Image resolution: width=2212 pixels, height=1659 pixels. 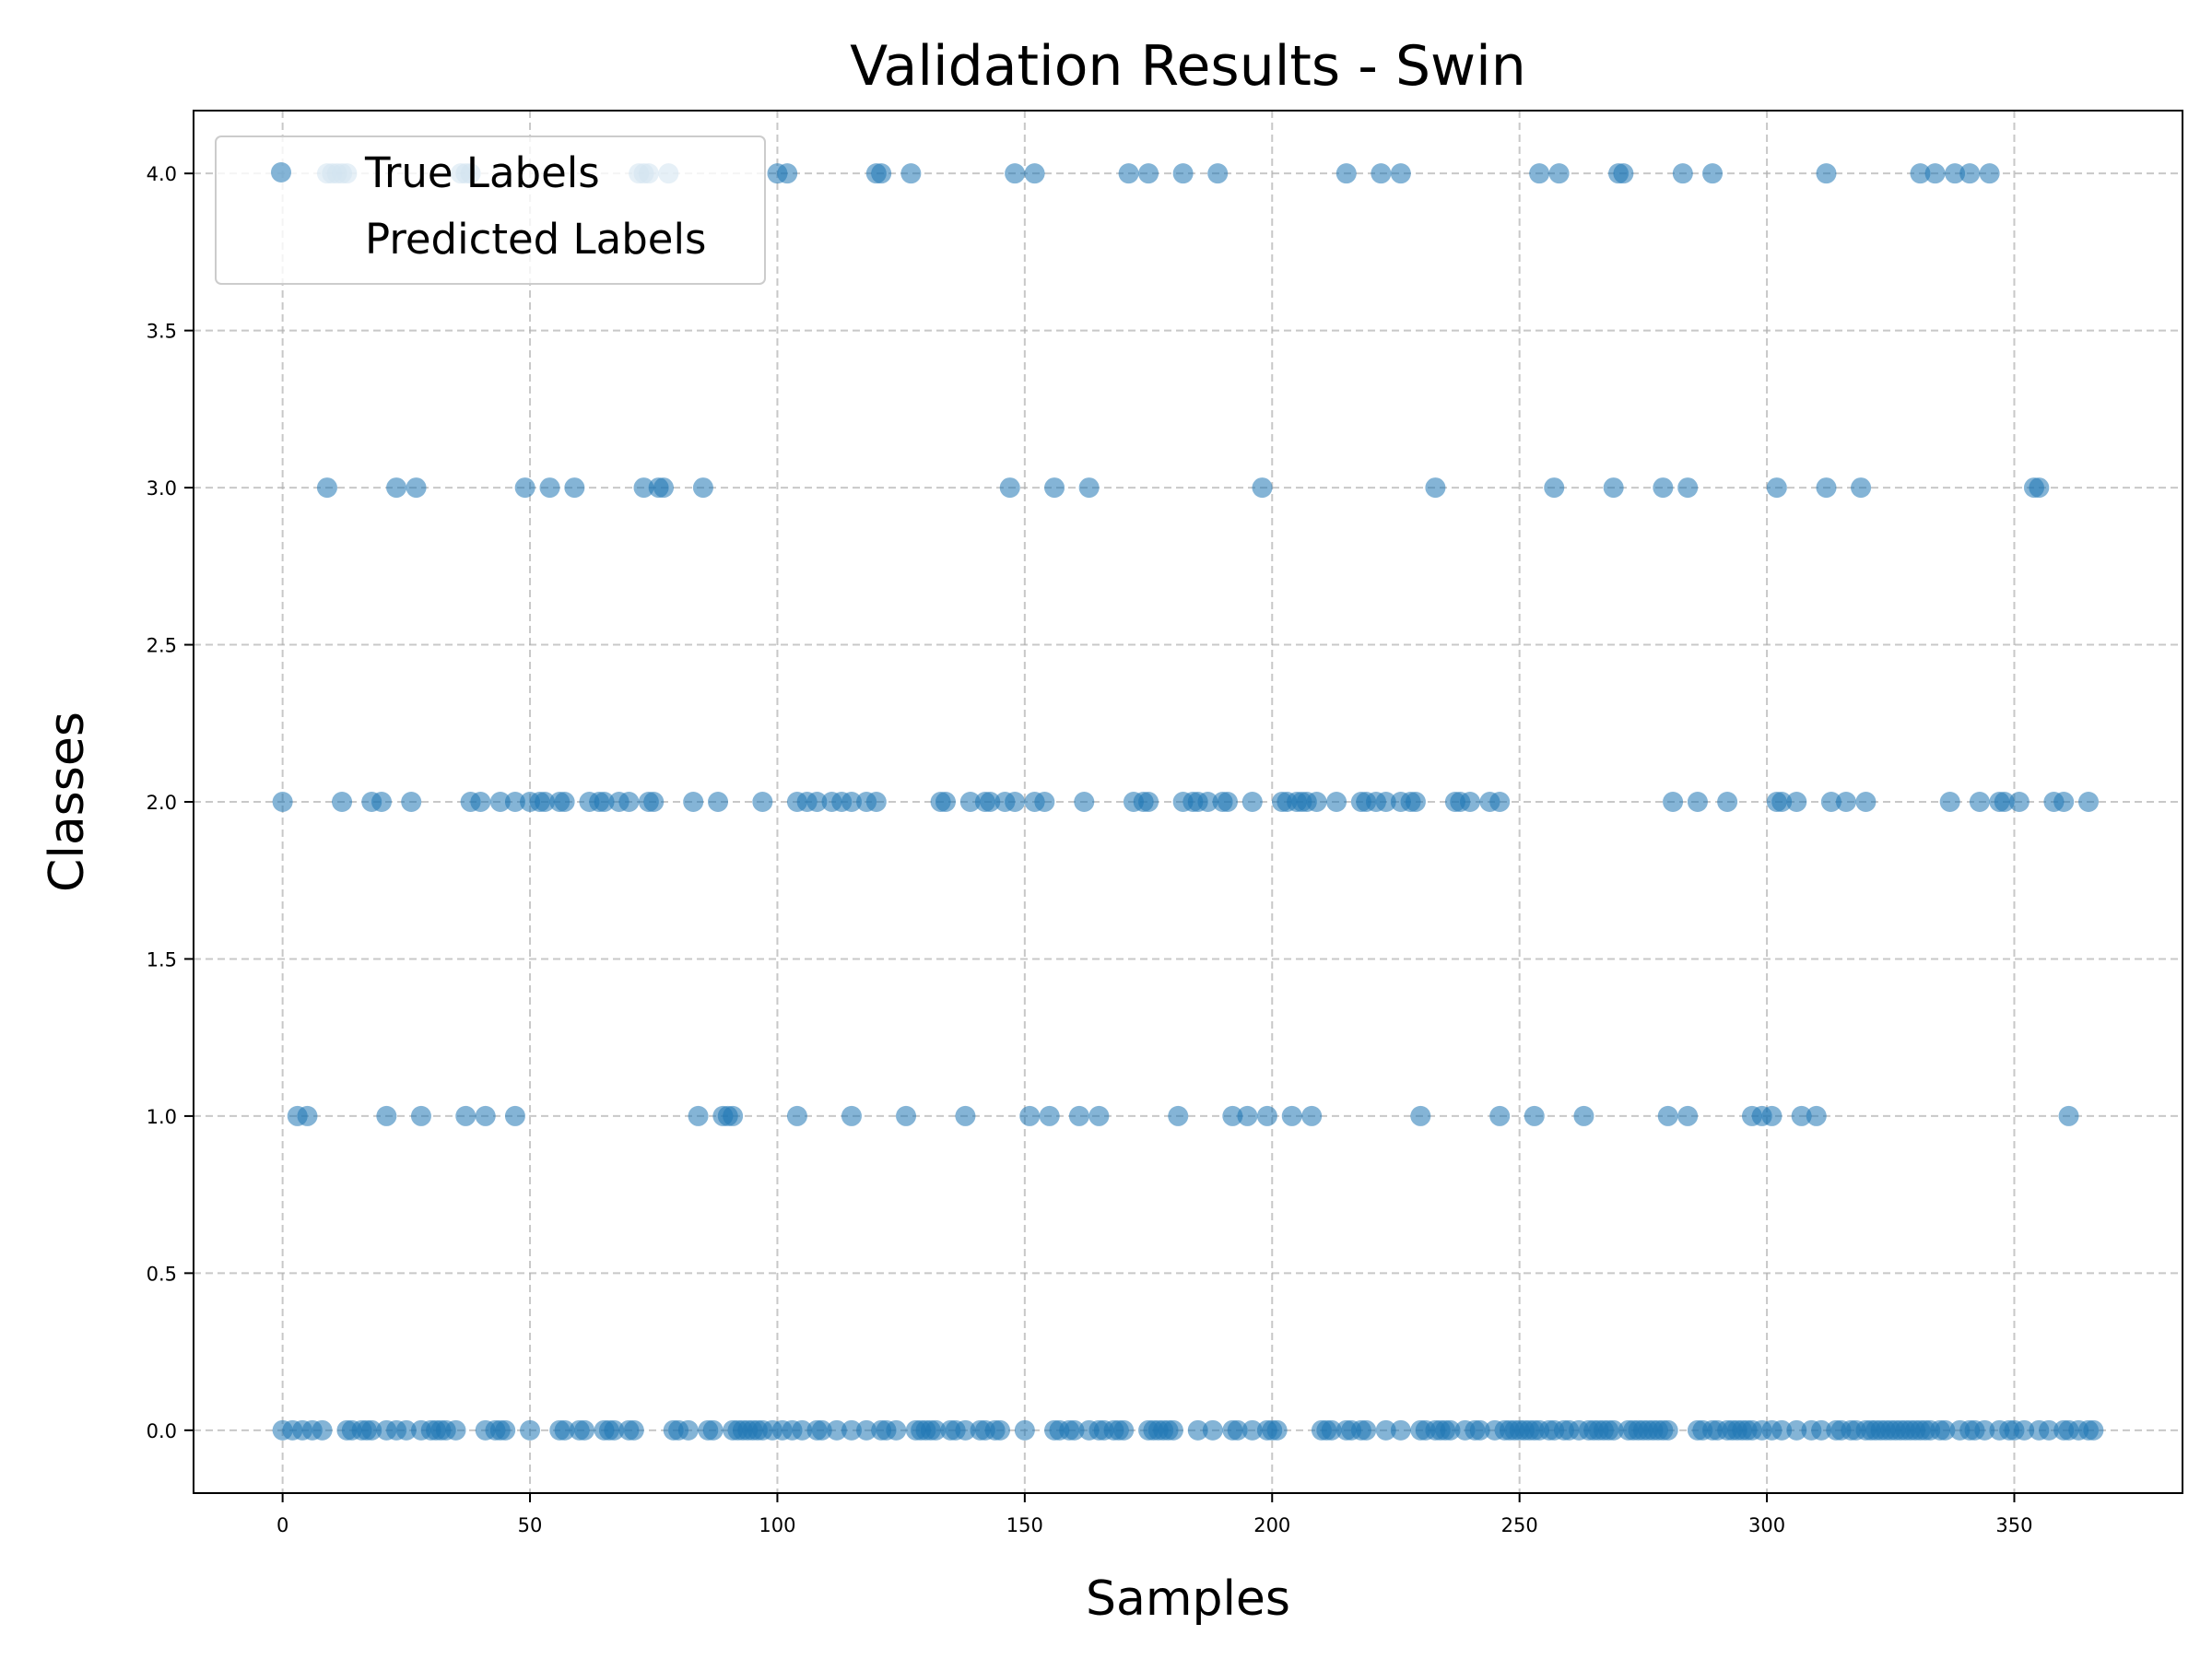 I want to click on y-tick-label: 3.0, so click(x=162, y=488).